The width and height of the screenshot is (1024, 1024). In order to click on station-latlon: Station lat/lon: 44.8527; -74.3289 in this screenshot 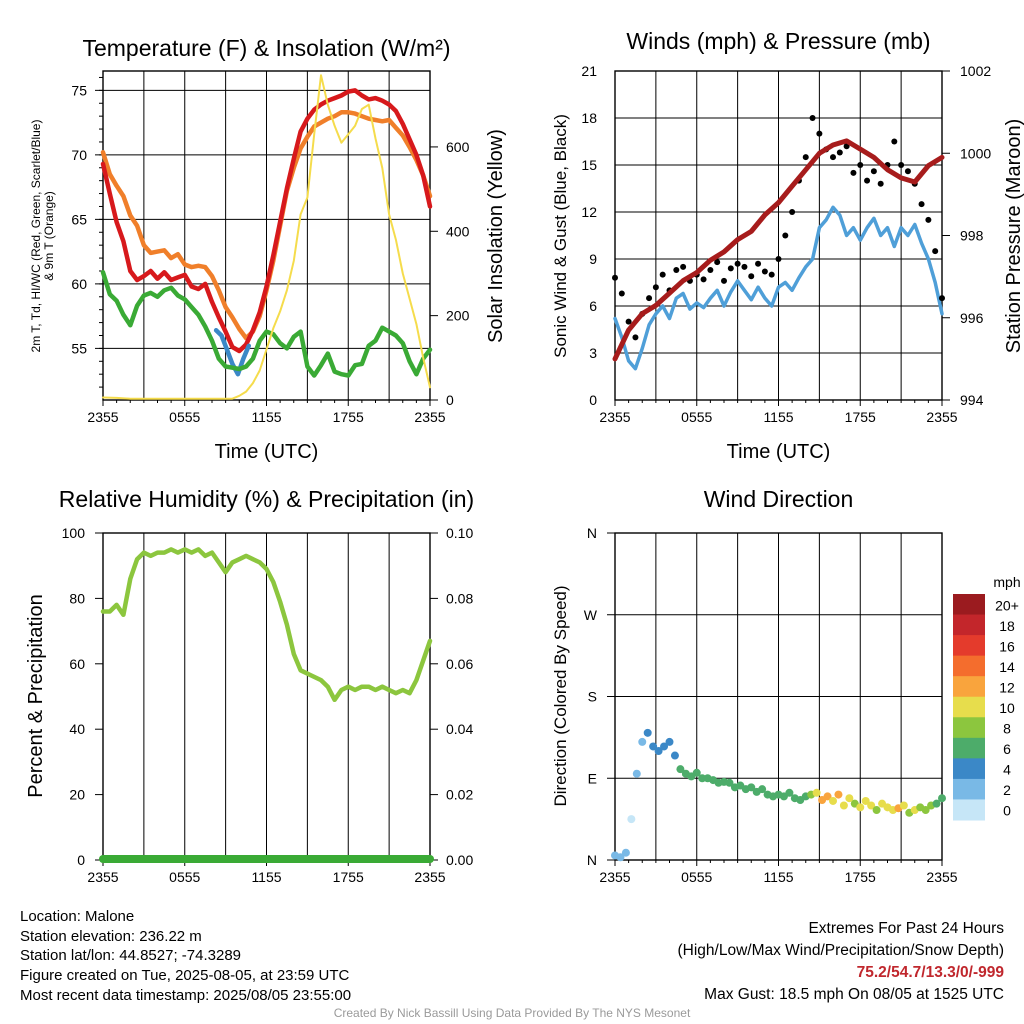, I will do `click(131, 956)`.